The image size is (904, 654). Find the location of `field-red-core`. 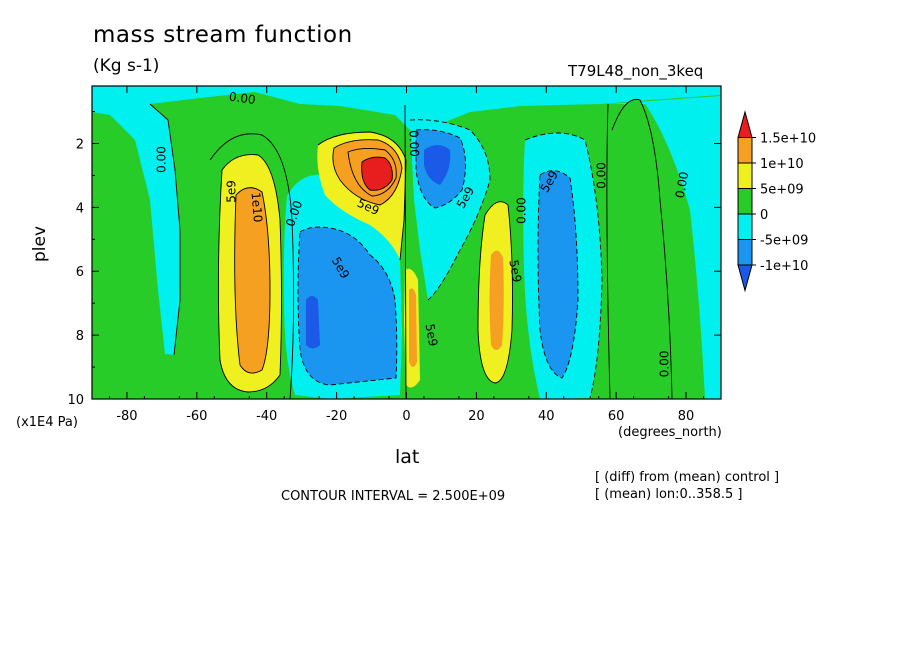

field-red-core is located at coordinates (377, 174).